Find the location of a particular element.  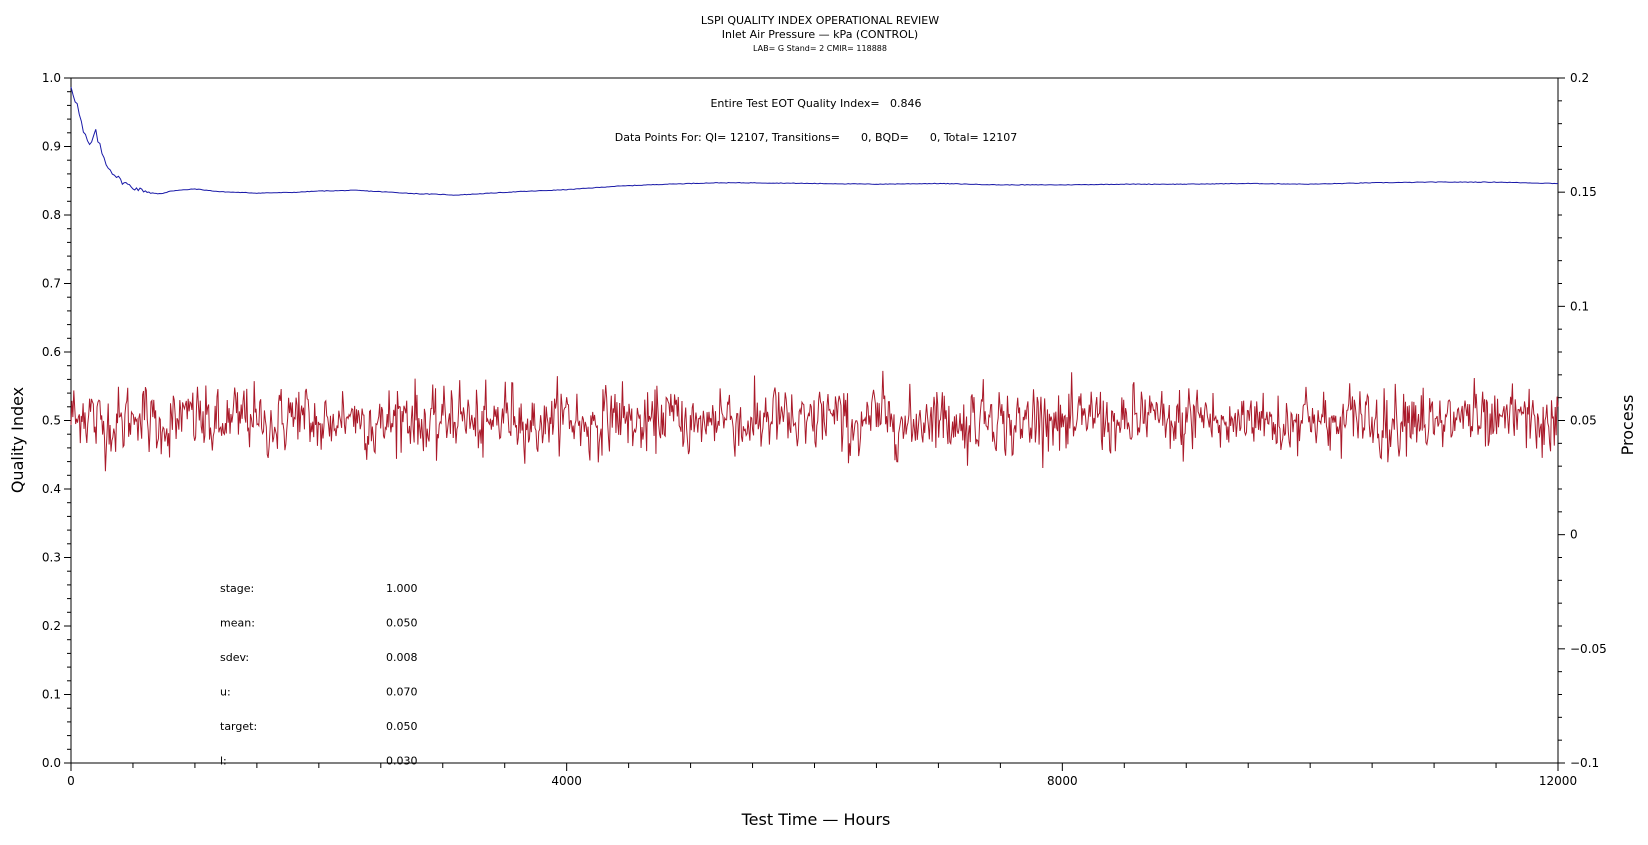

stat-label: sdev: is located at coordinates (234, 657).